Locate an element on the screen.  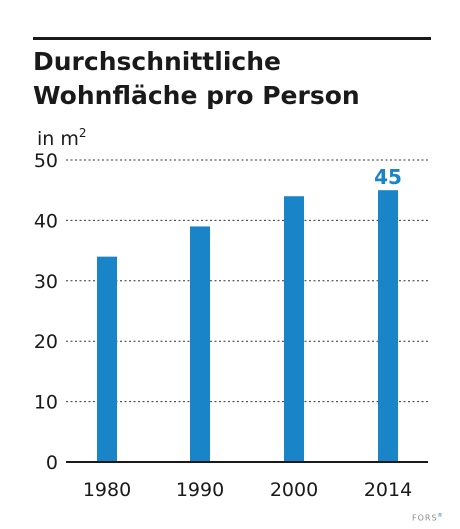
y-tick-label: 30 is located at coordinates (46, 282).